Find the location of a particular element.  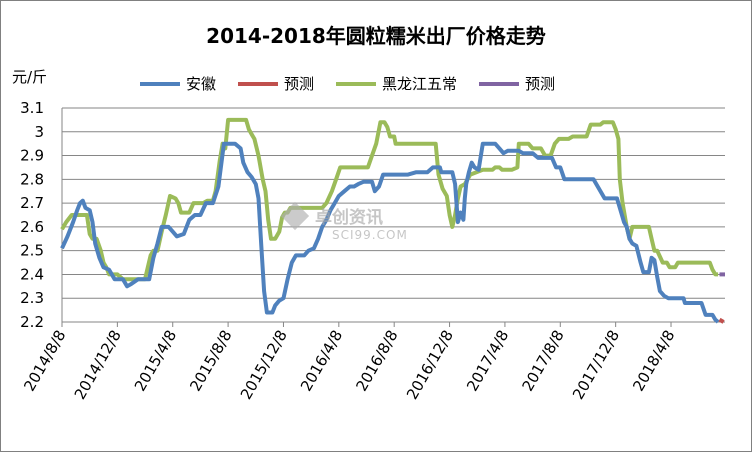

legend-swatch-anhui is located at coordinates (160, 83).